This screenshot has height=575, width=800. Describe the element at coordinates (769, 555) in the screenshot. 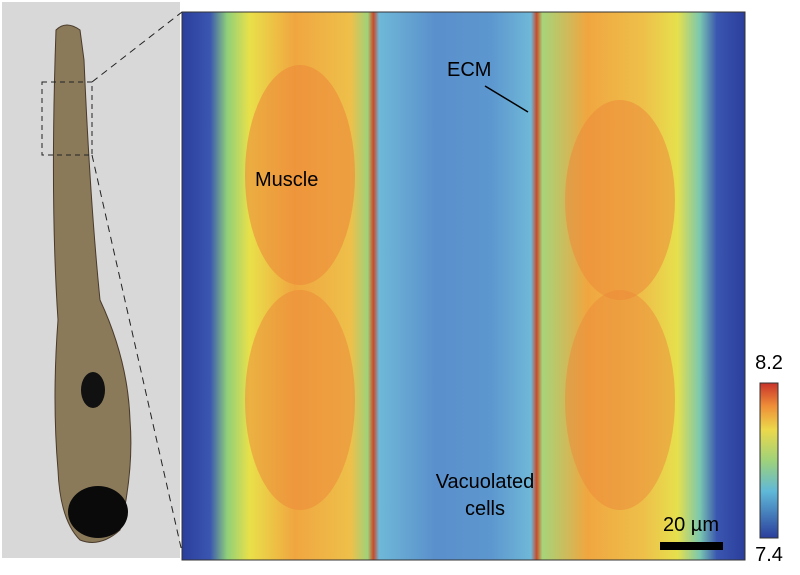

I see `colorbar-min: 7.4` at that location.